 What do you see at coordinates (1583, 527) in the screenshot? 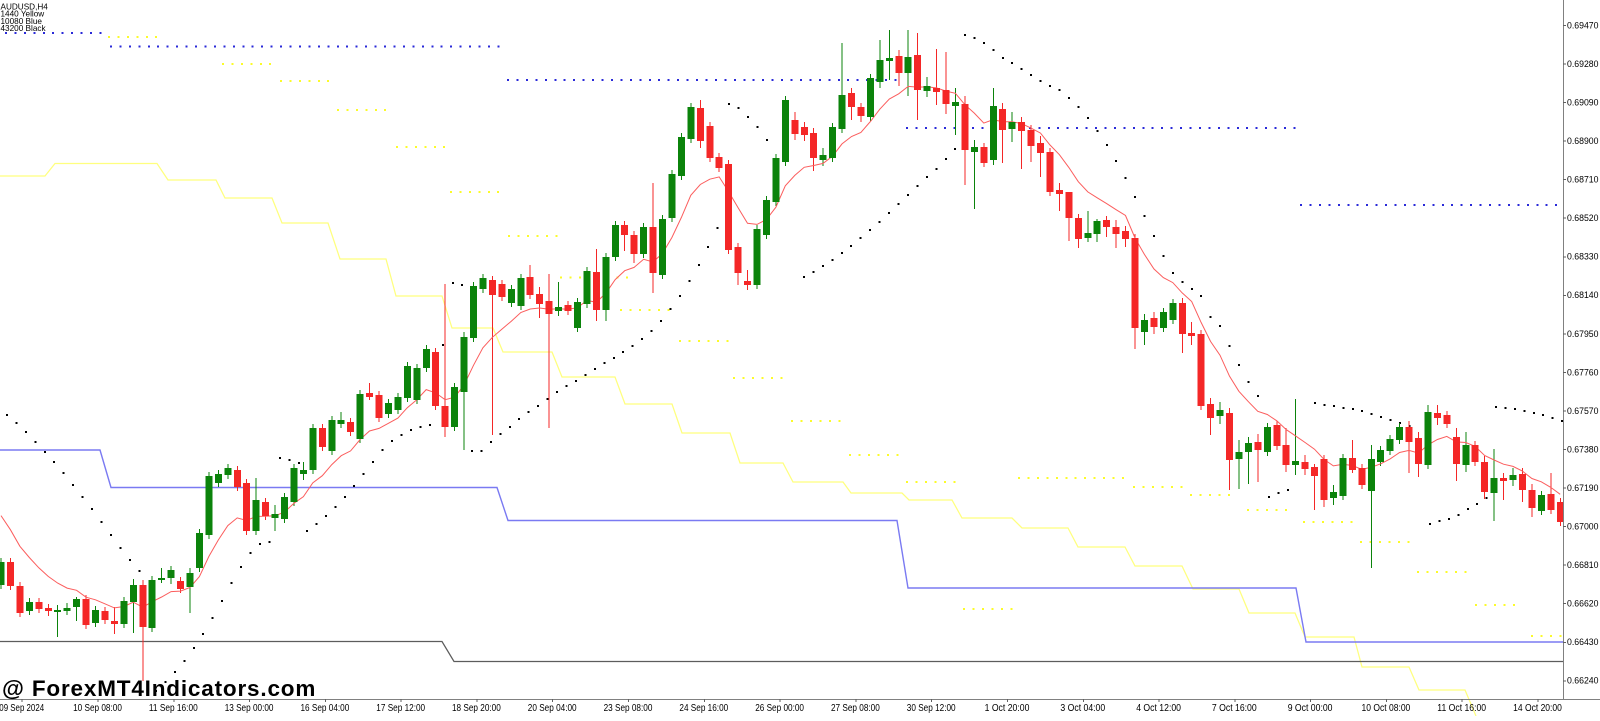
I see `svg-text: 0.67000` at bounding box center [1583, 527].